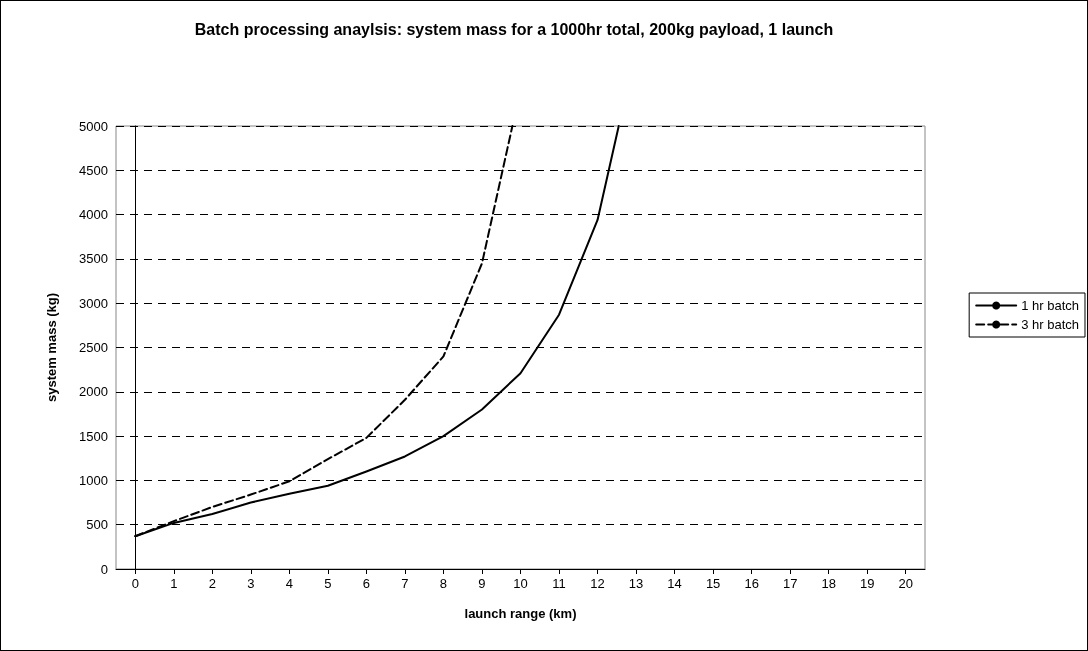  What do you see at coordinates (328, 583) in the screenshot?
I see `x-tick-label: 5` at bounding box center [328, 583].